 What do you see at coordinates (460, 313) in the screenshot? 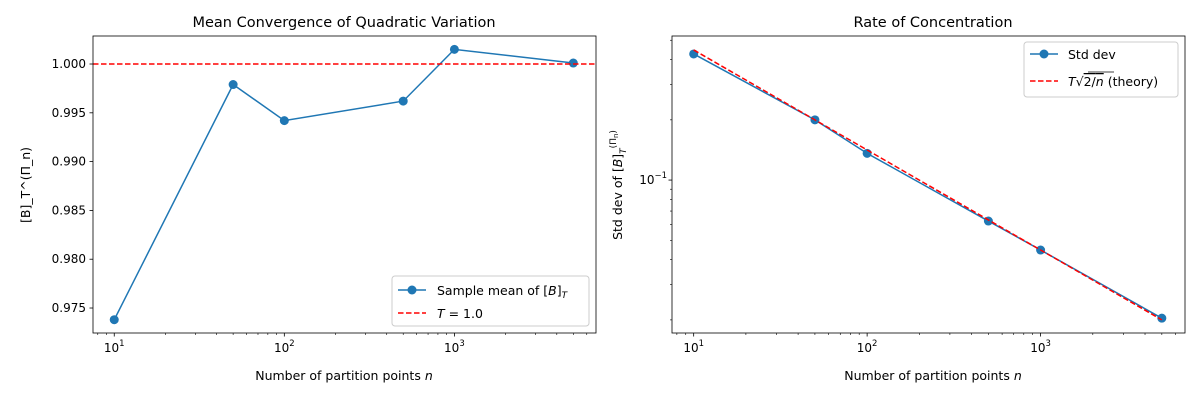
I see `legend-label-t: T = 1.0` at bounding box center [460, 313].